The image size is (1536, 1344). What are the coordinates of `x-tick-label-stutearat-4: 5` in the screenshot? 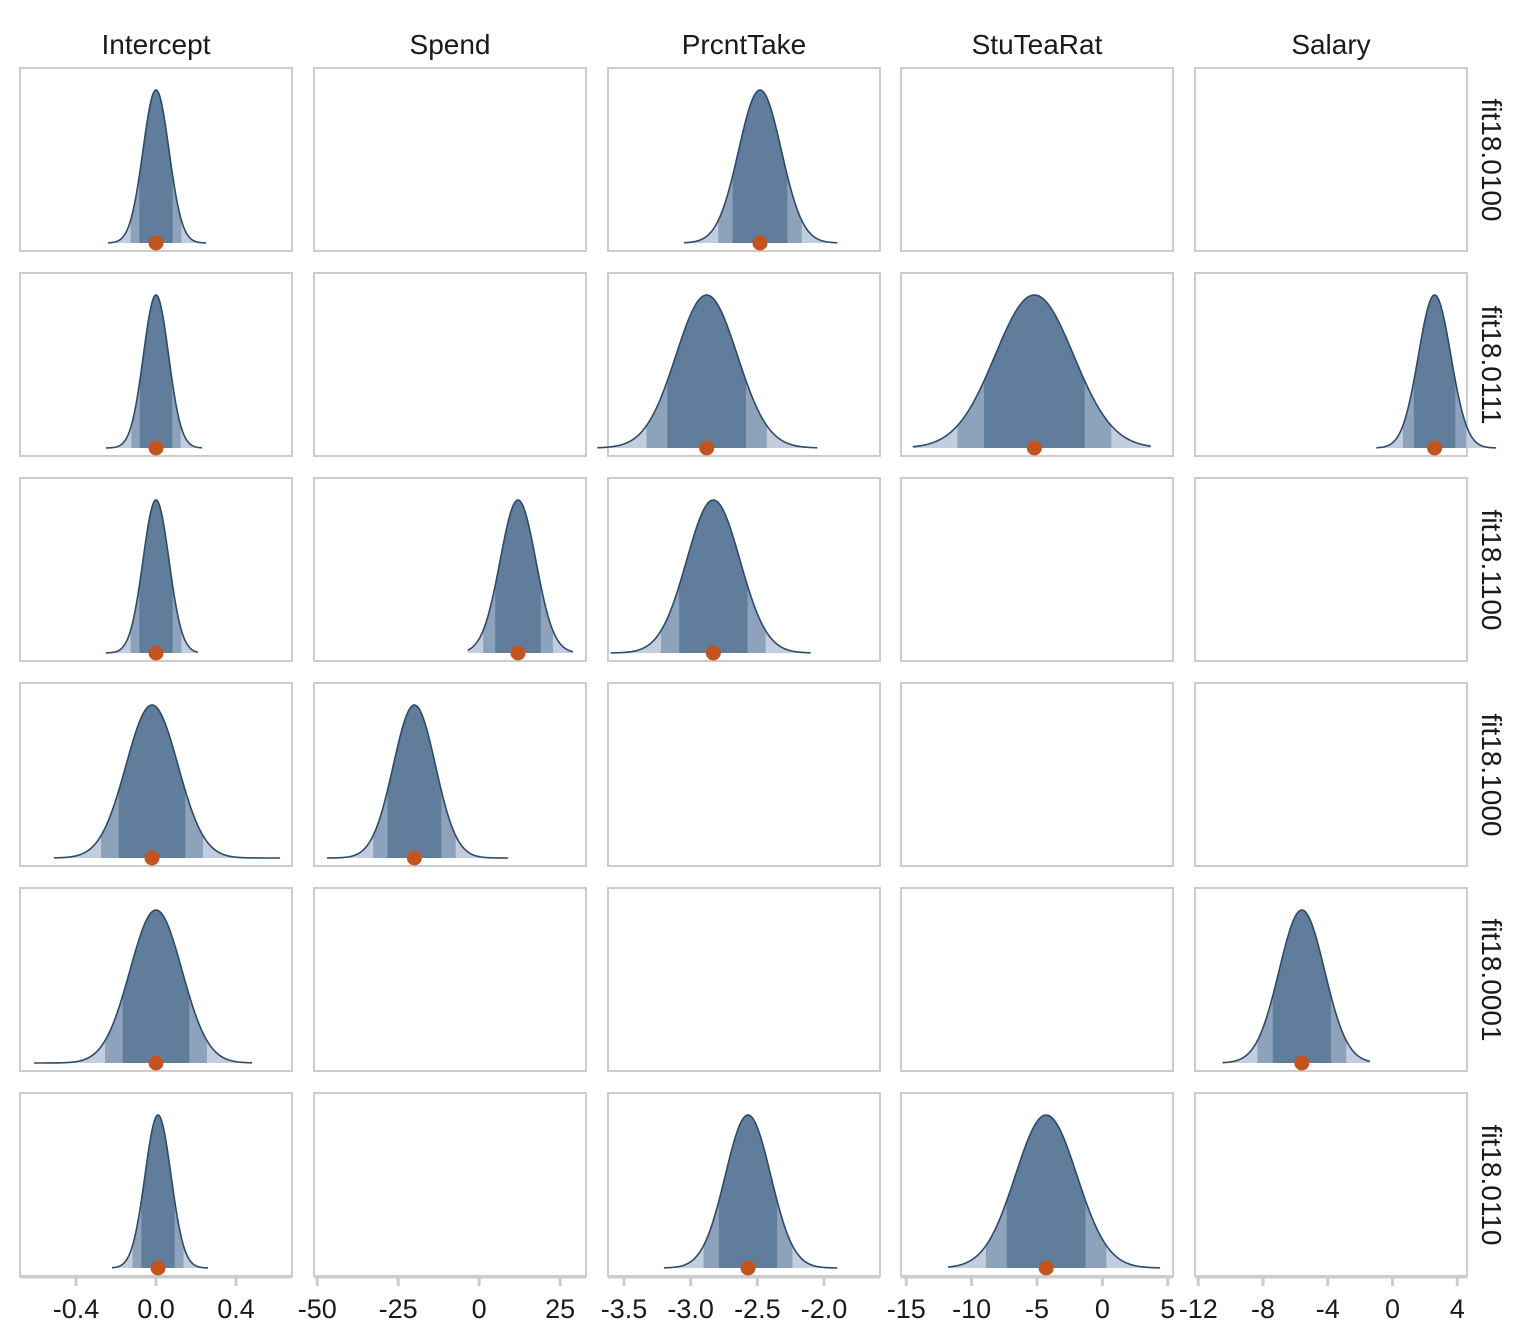 It's located at (1167, 1309).